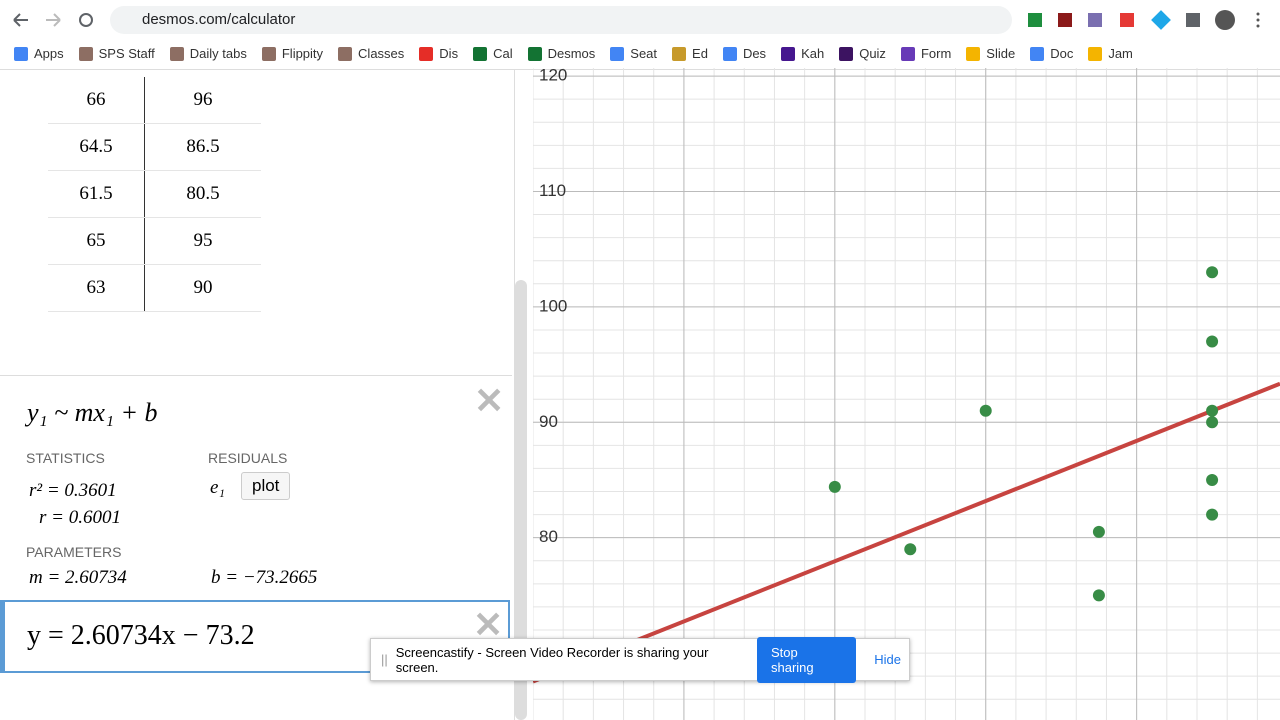 The image size is (1280, 720). I want to click on table-cell: 64.5, so click(96, 147).